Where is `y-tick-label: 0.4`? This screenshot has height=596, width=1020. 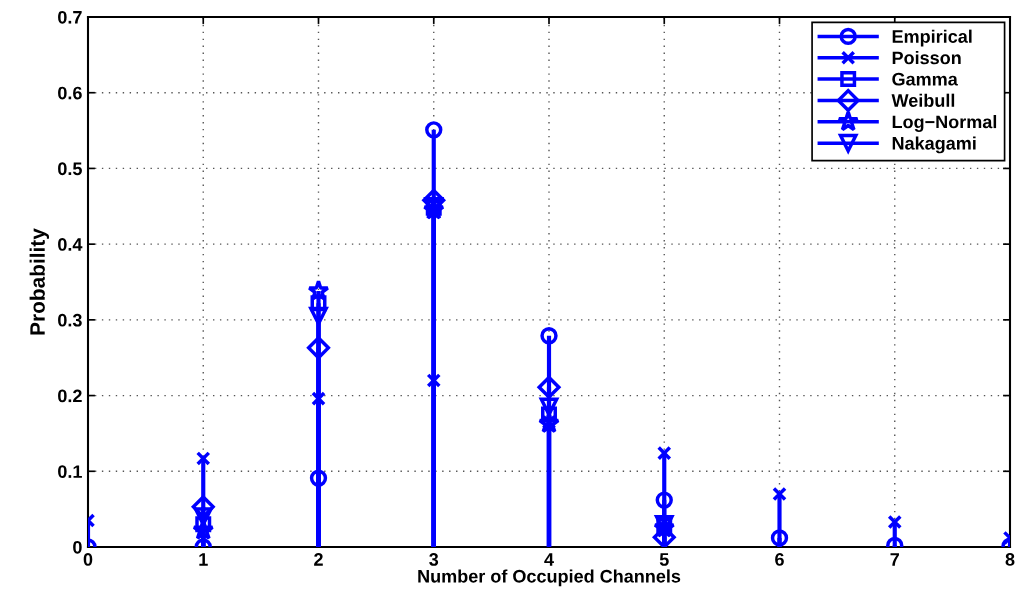
y-tick-label: 0.4 is located at coordinates (70, 244).